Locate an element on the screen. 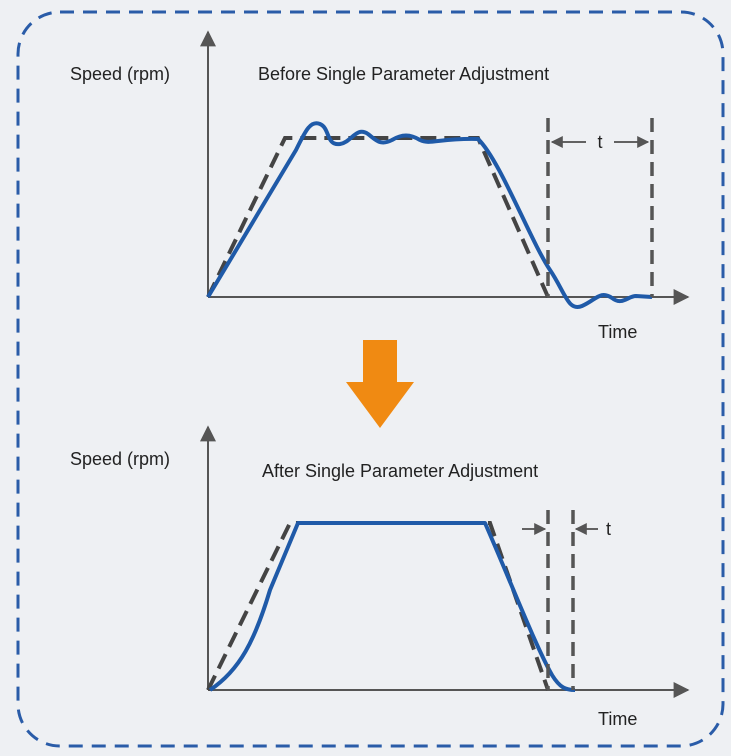 The image size is (731, 756). title: Before Single Parameter Adjustment is located at coordinates (403, 74).